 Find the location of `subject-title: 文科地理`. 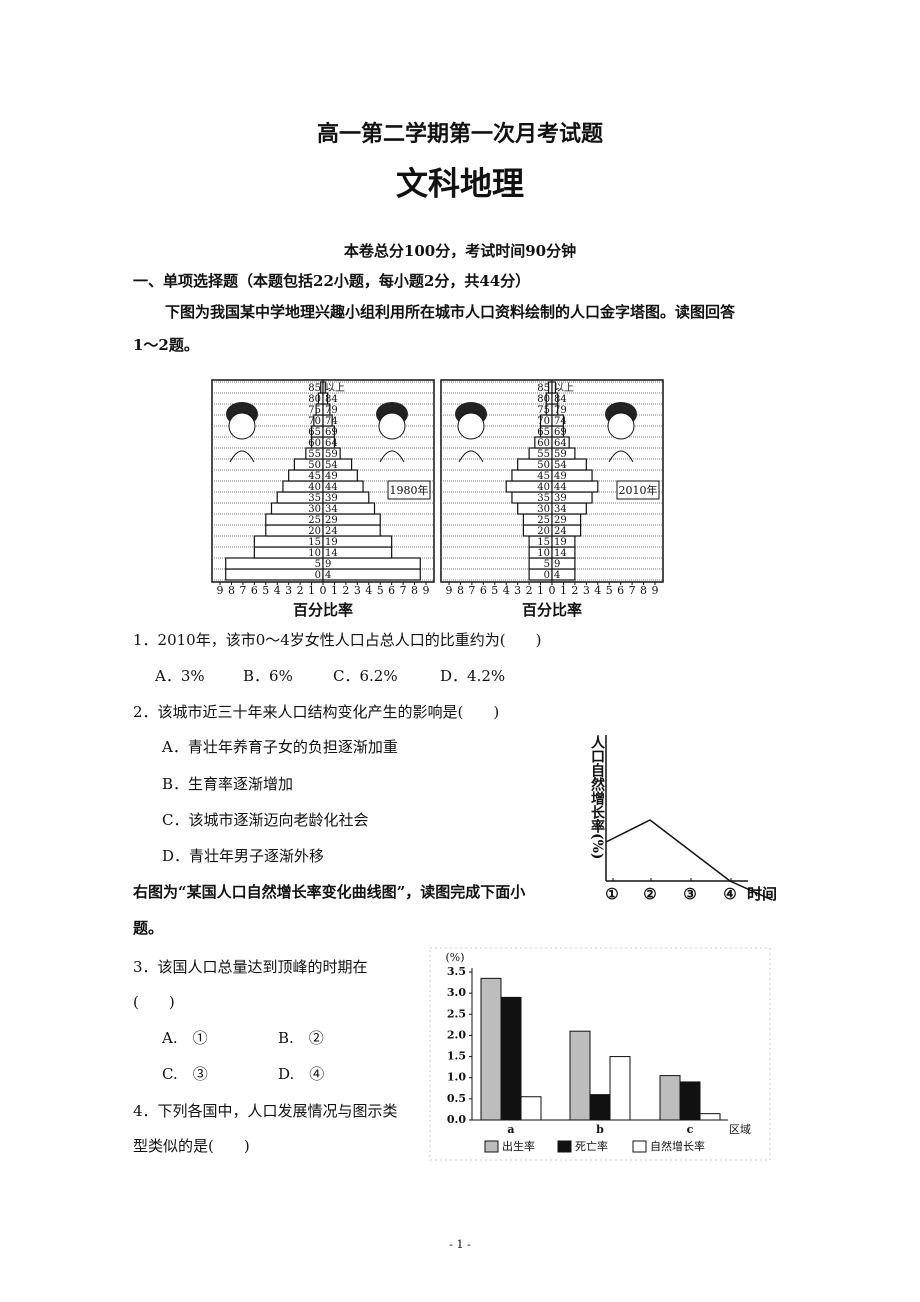

subject-title: 文科地理 is located at coordinates (460, 184).